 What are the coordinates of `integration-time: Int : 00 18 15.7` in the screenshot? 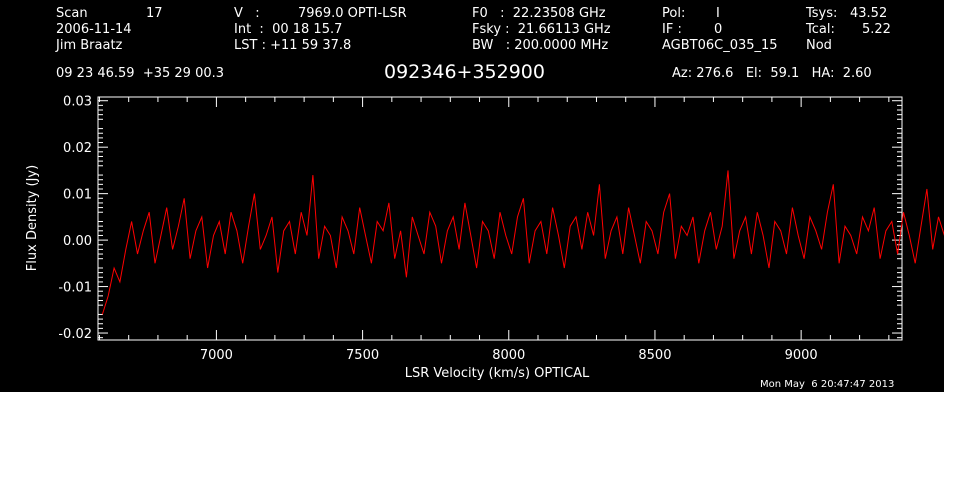 It's located at (288, 29).